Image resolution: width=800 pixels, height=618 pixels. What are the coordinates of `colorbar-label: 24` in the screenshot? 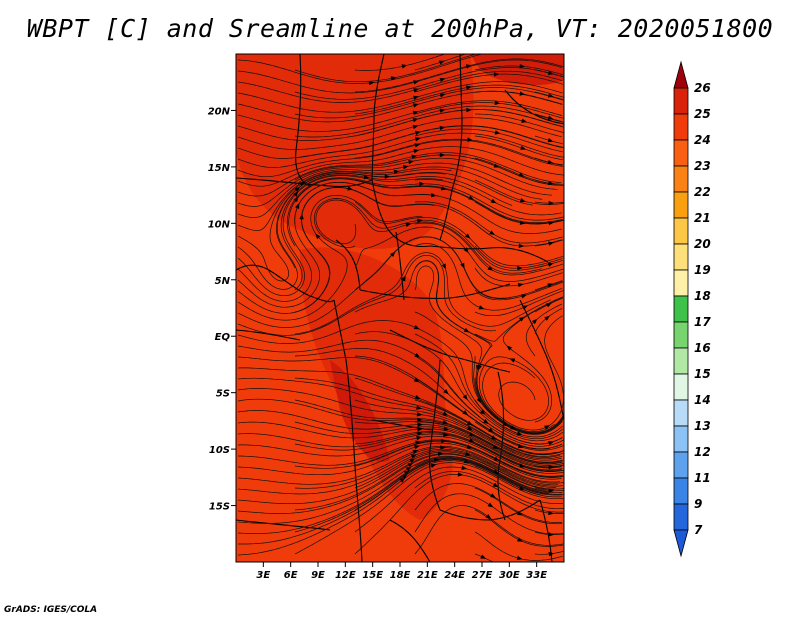 It's located at (702, 140).